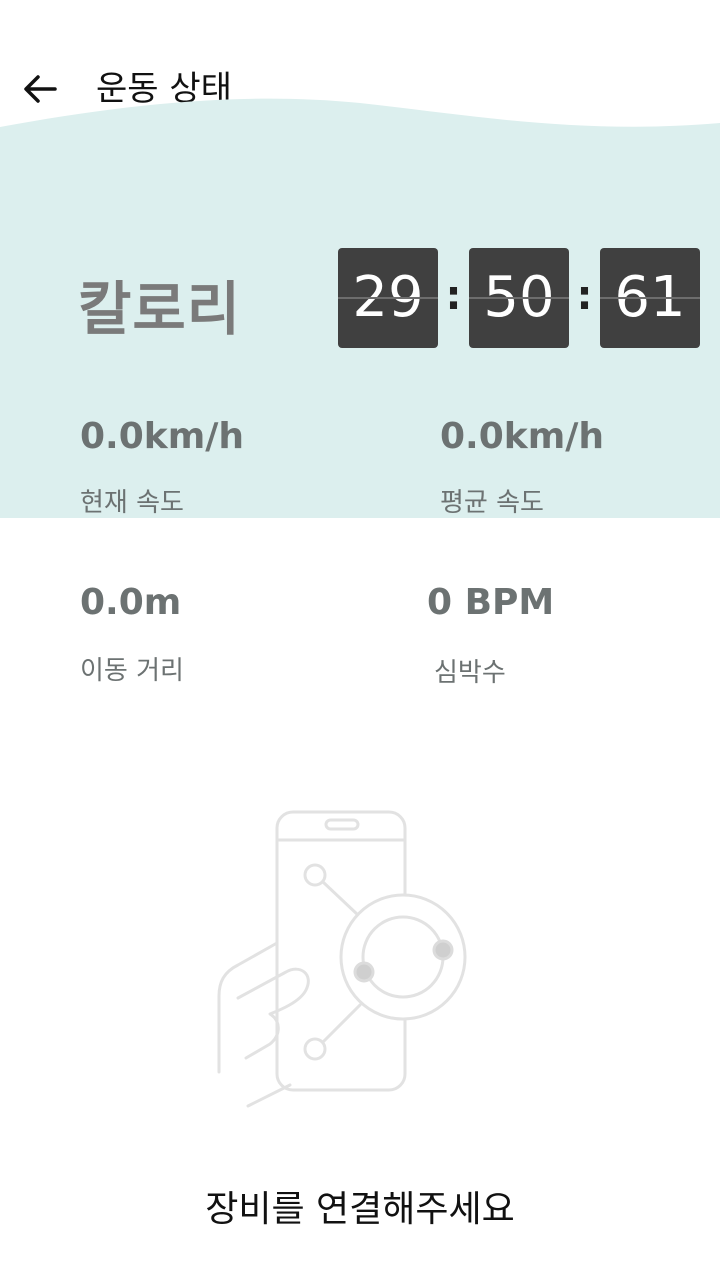 The width and height of the screenshot is (720, 1280). I want to click on timer-minutes: 50, so click(519, 298).